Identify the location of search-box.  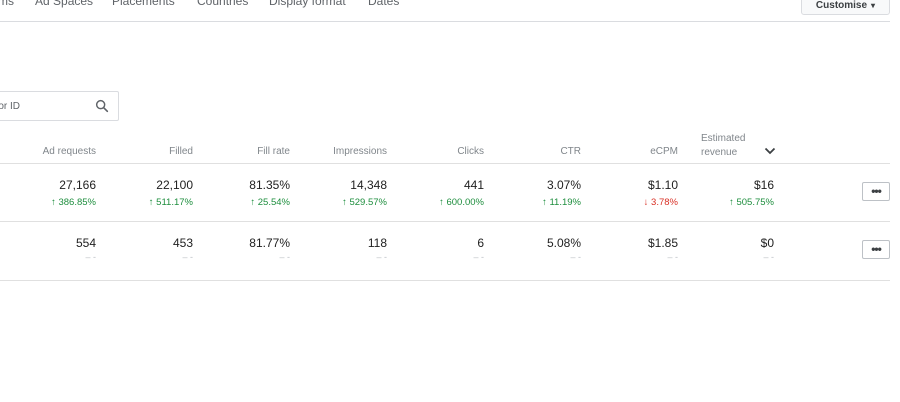
(59, 106).